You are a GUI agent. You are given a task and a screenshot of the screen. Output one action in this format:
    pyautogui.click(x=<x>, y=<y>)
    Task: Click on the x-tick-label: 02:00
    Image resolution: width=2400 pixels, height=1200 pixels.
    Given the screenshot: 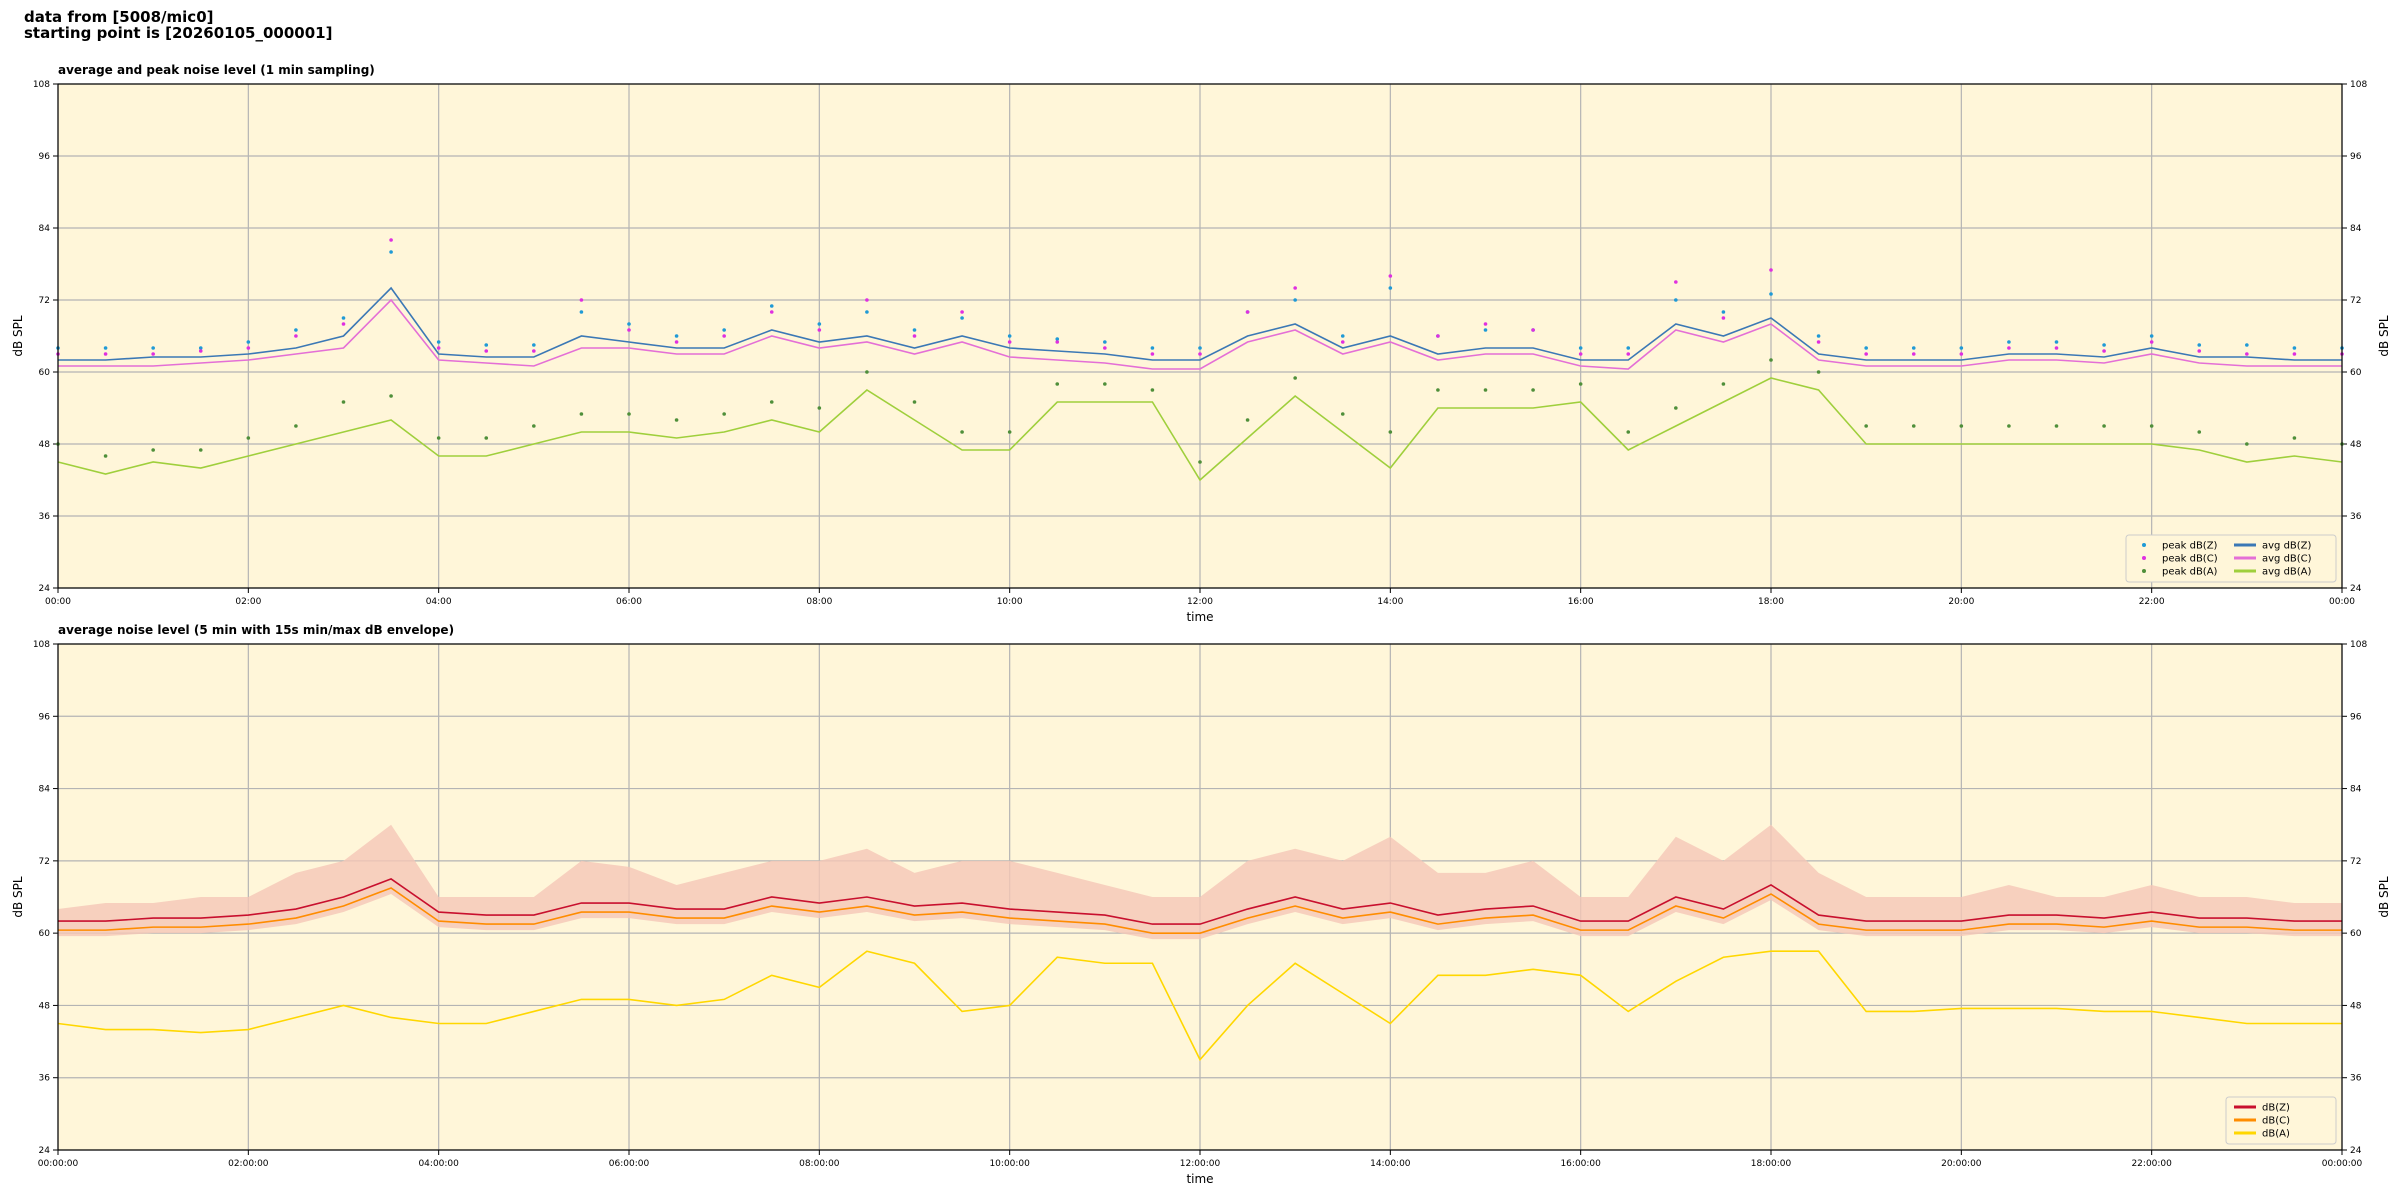 What is the action you would take?
    pyautogui.click(x=248, y=602)
    